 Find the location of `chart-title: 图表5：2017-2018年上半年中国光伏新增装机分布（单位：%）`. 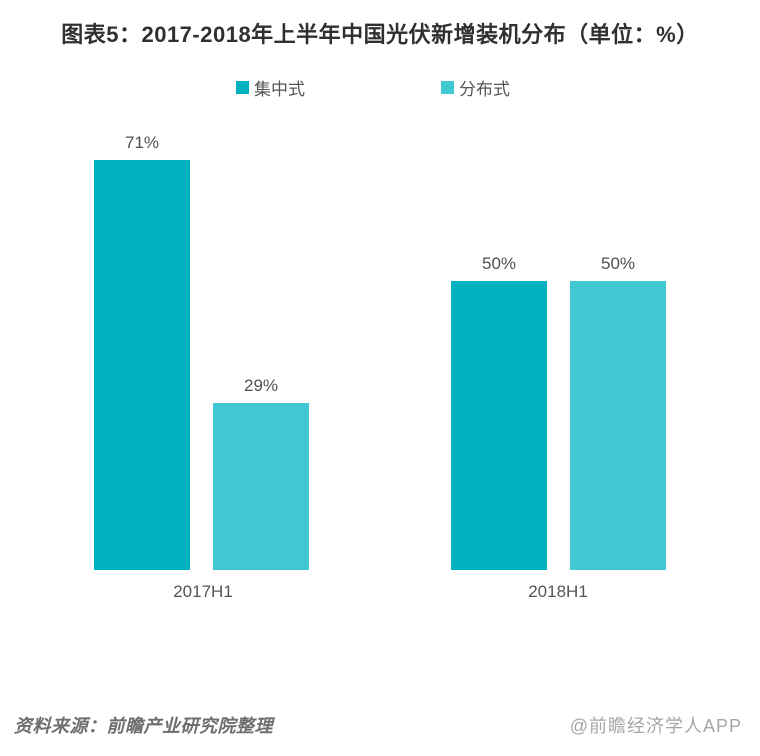

chart-title: 图表5：2017-2018年上半年中国光伏新增装机分布（单位：%） is located at coordinates (380, 34).